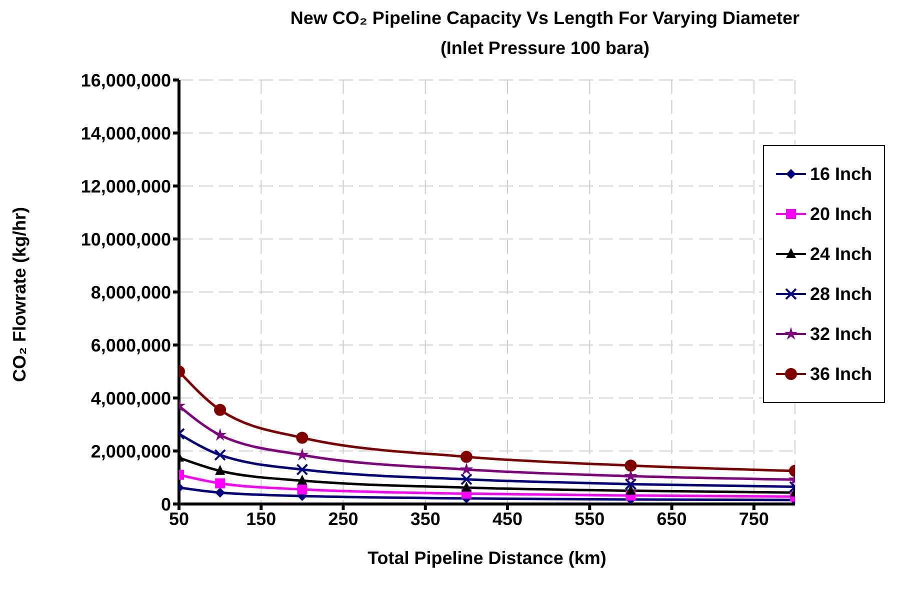 Image resolution: width=919 pixels, height=590 pixels. I want to click on y-tick-label: 16,000,000, so click(125, 80).